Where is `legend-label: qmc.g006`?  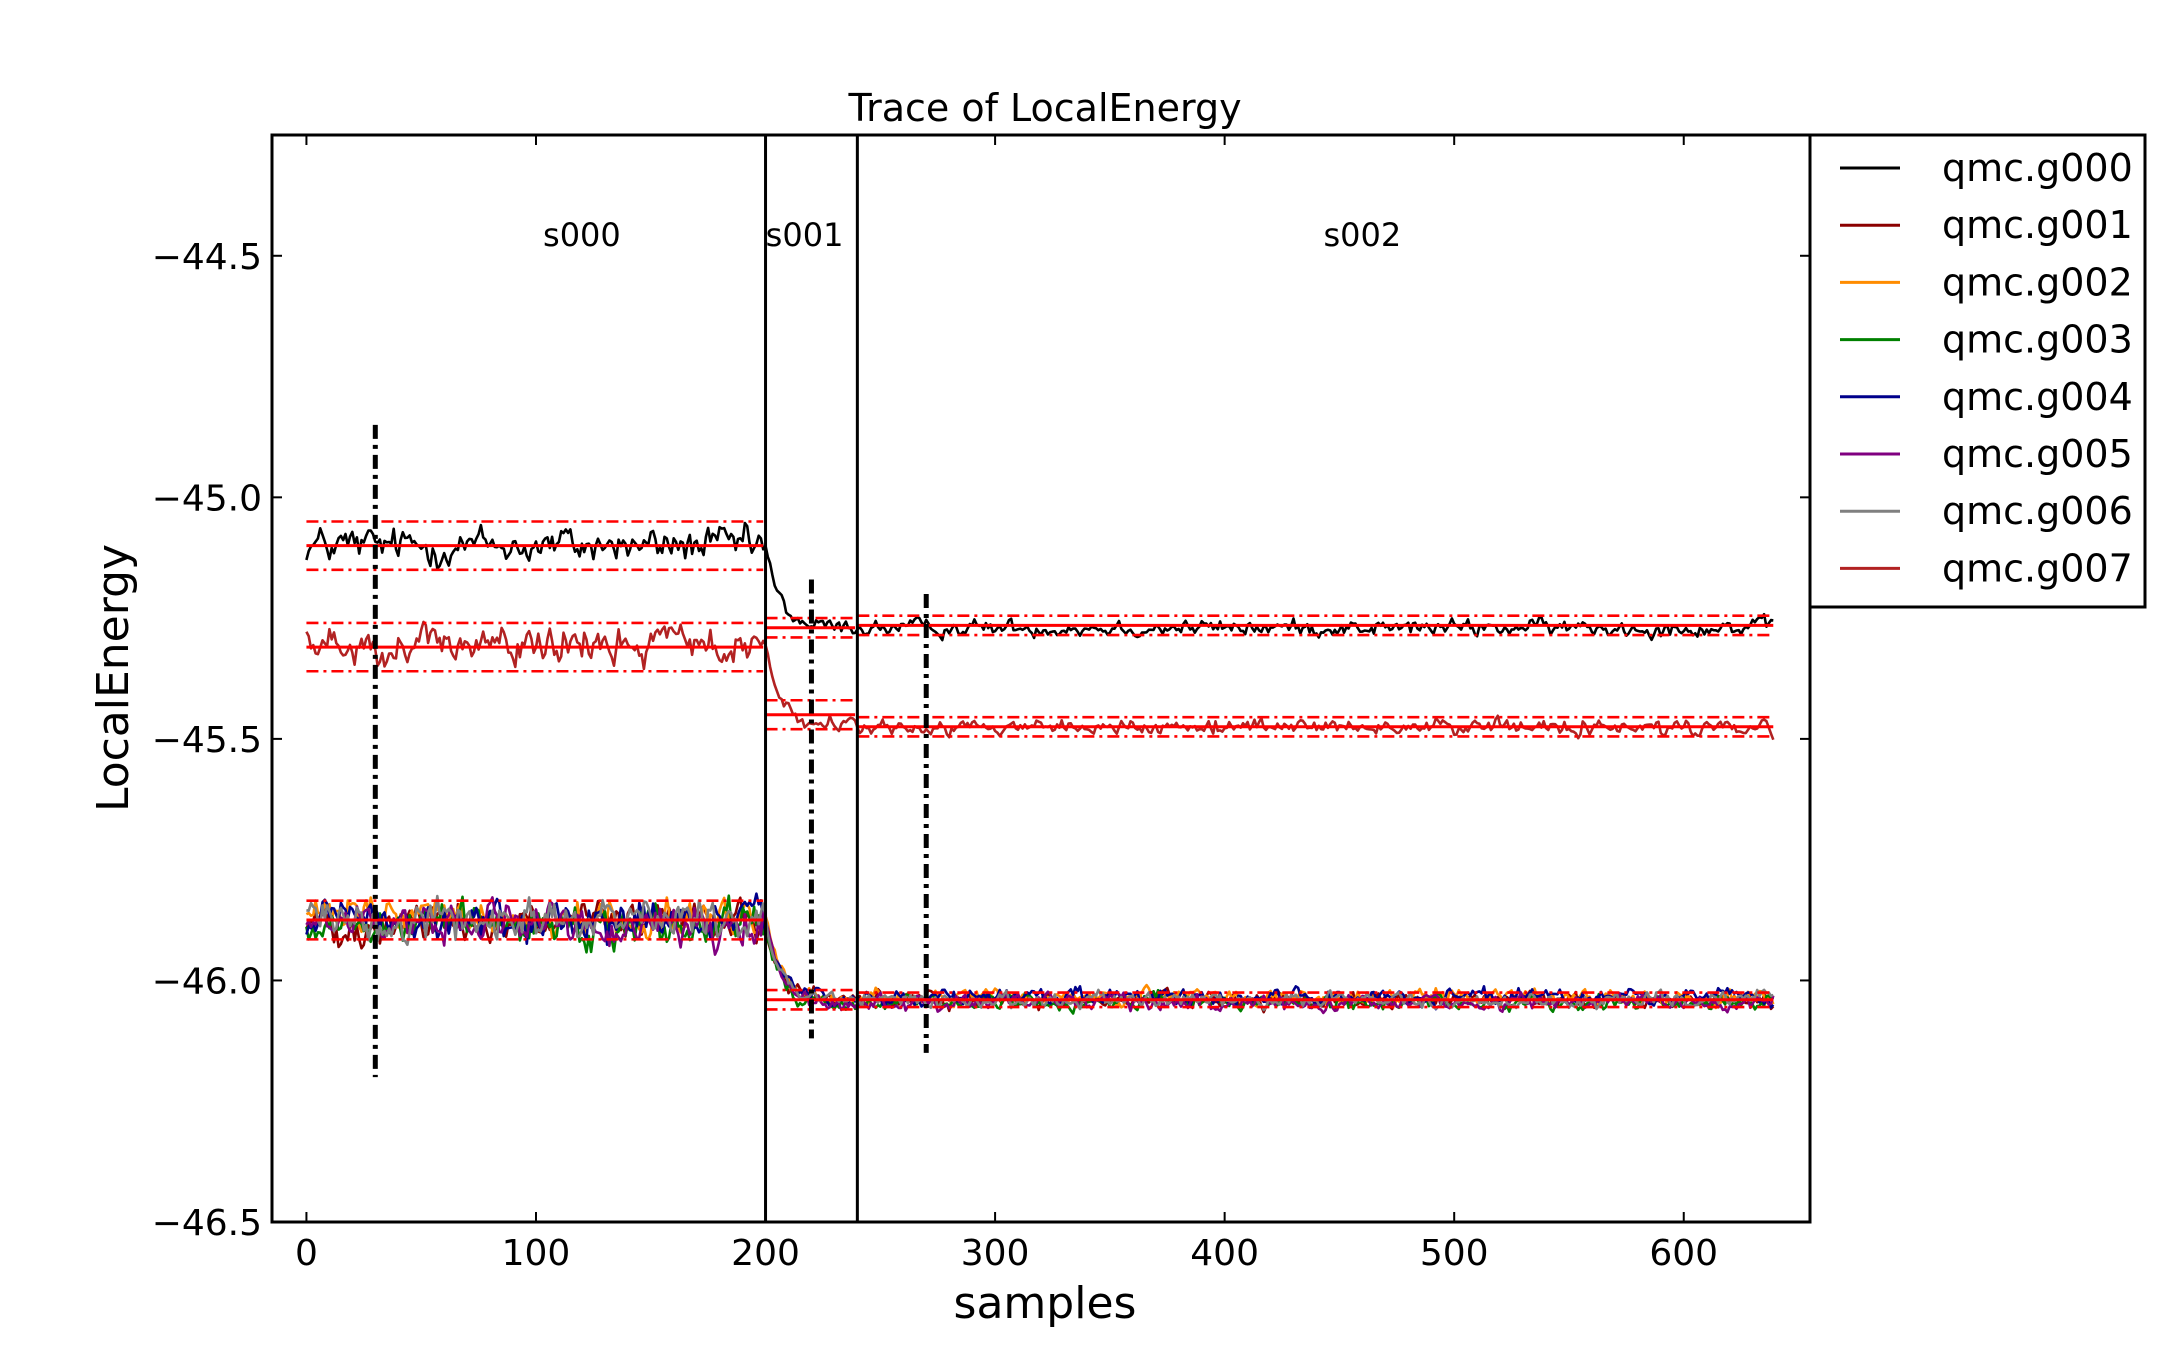
legend-label: qmc.g006 is located at coordinates (2037, 511).